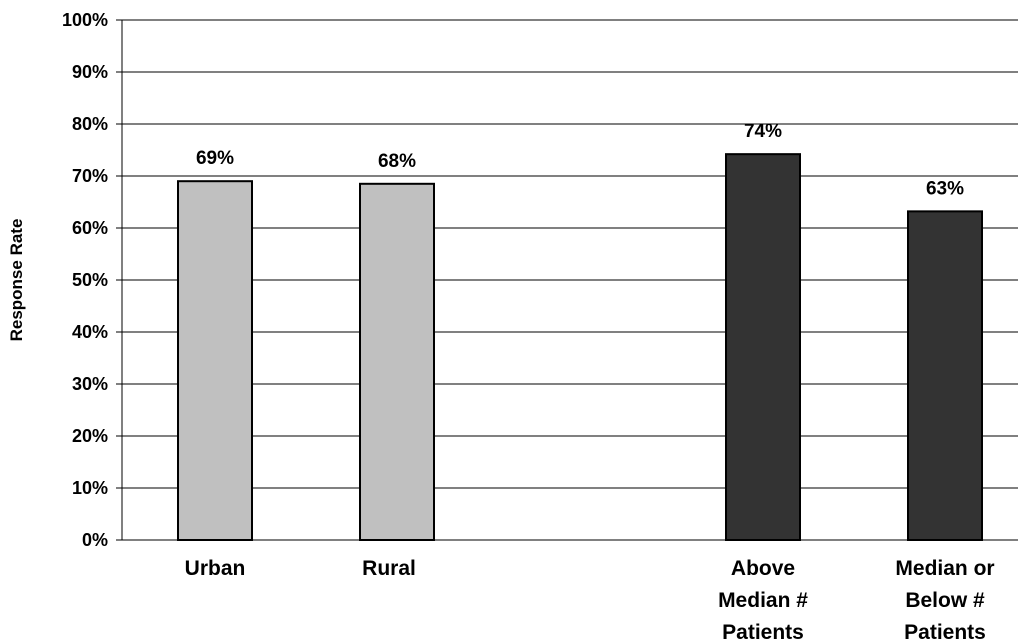 This screenshot has width=1027, height=643. I want to click on category-label: Rural, so click(389, 568).